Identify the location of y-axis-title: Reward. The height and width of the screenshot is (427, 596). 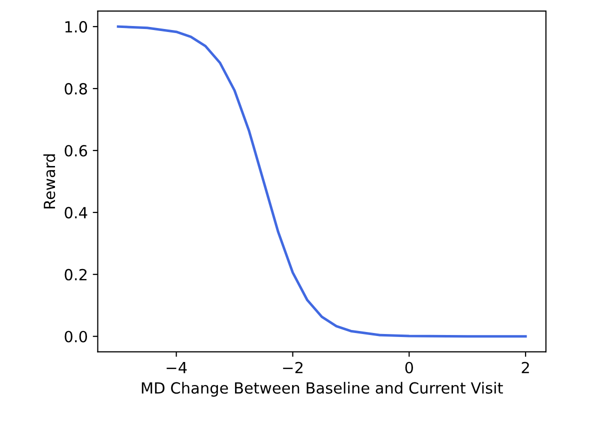
(49, 181).